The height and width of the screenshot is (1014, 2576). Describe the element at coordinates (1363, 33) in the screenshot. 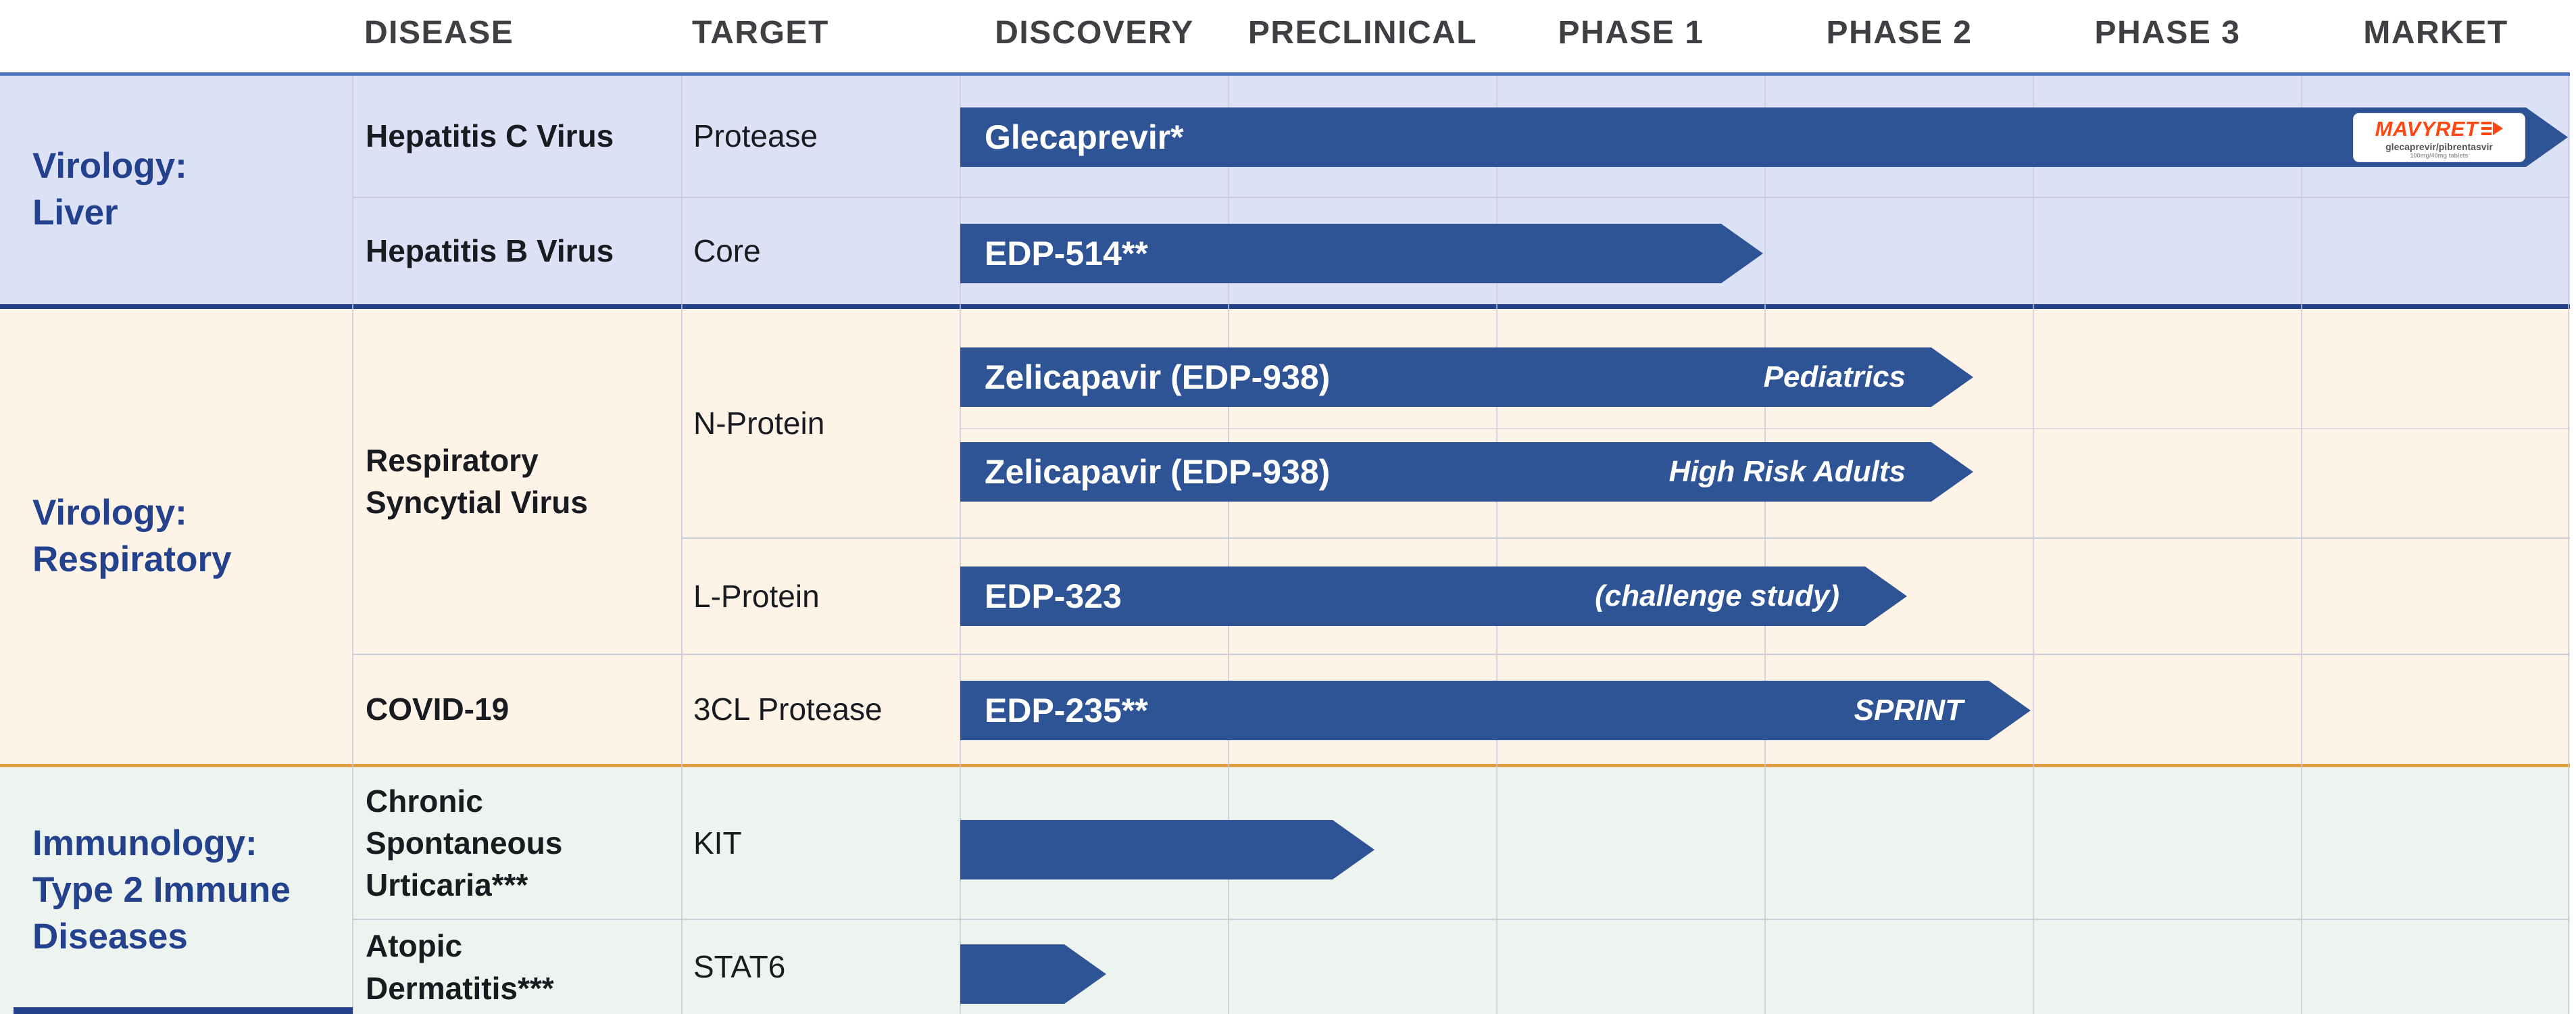

I see `column-header-preclinical: PRECLINICAL` at that location.